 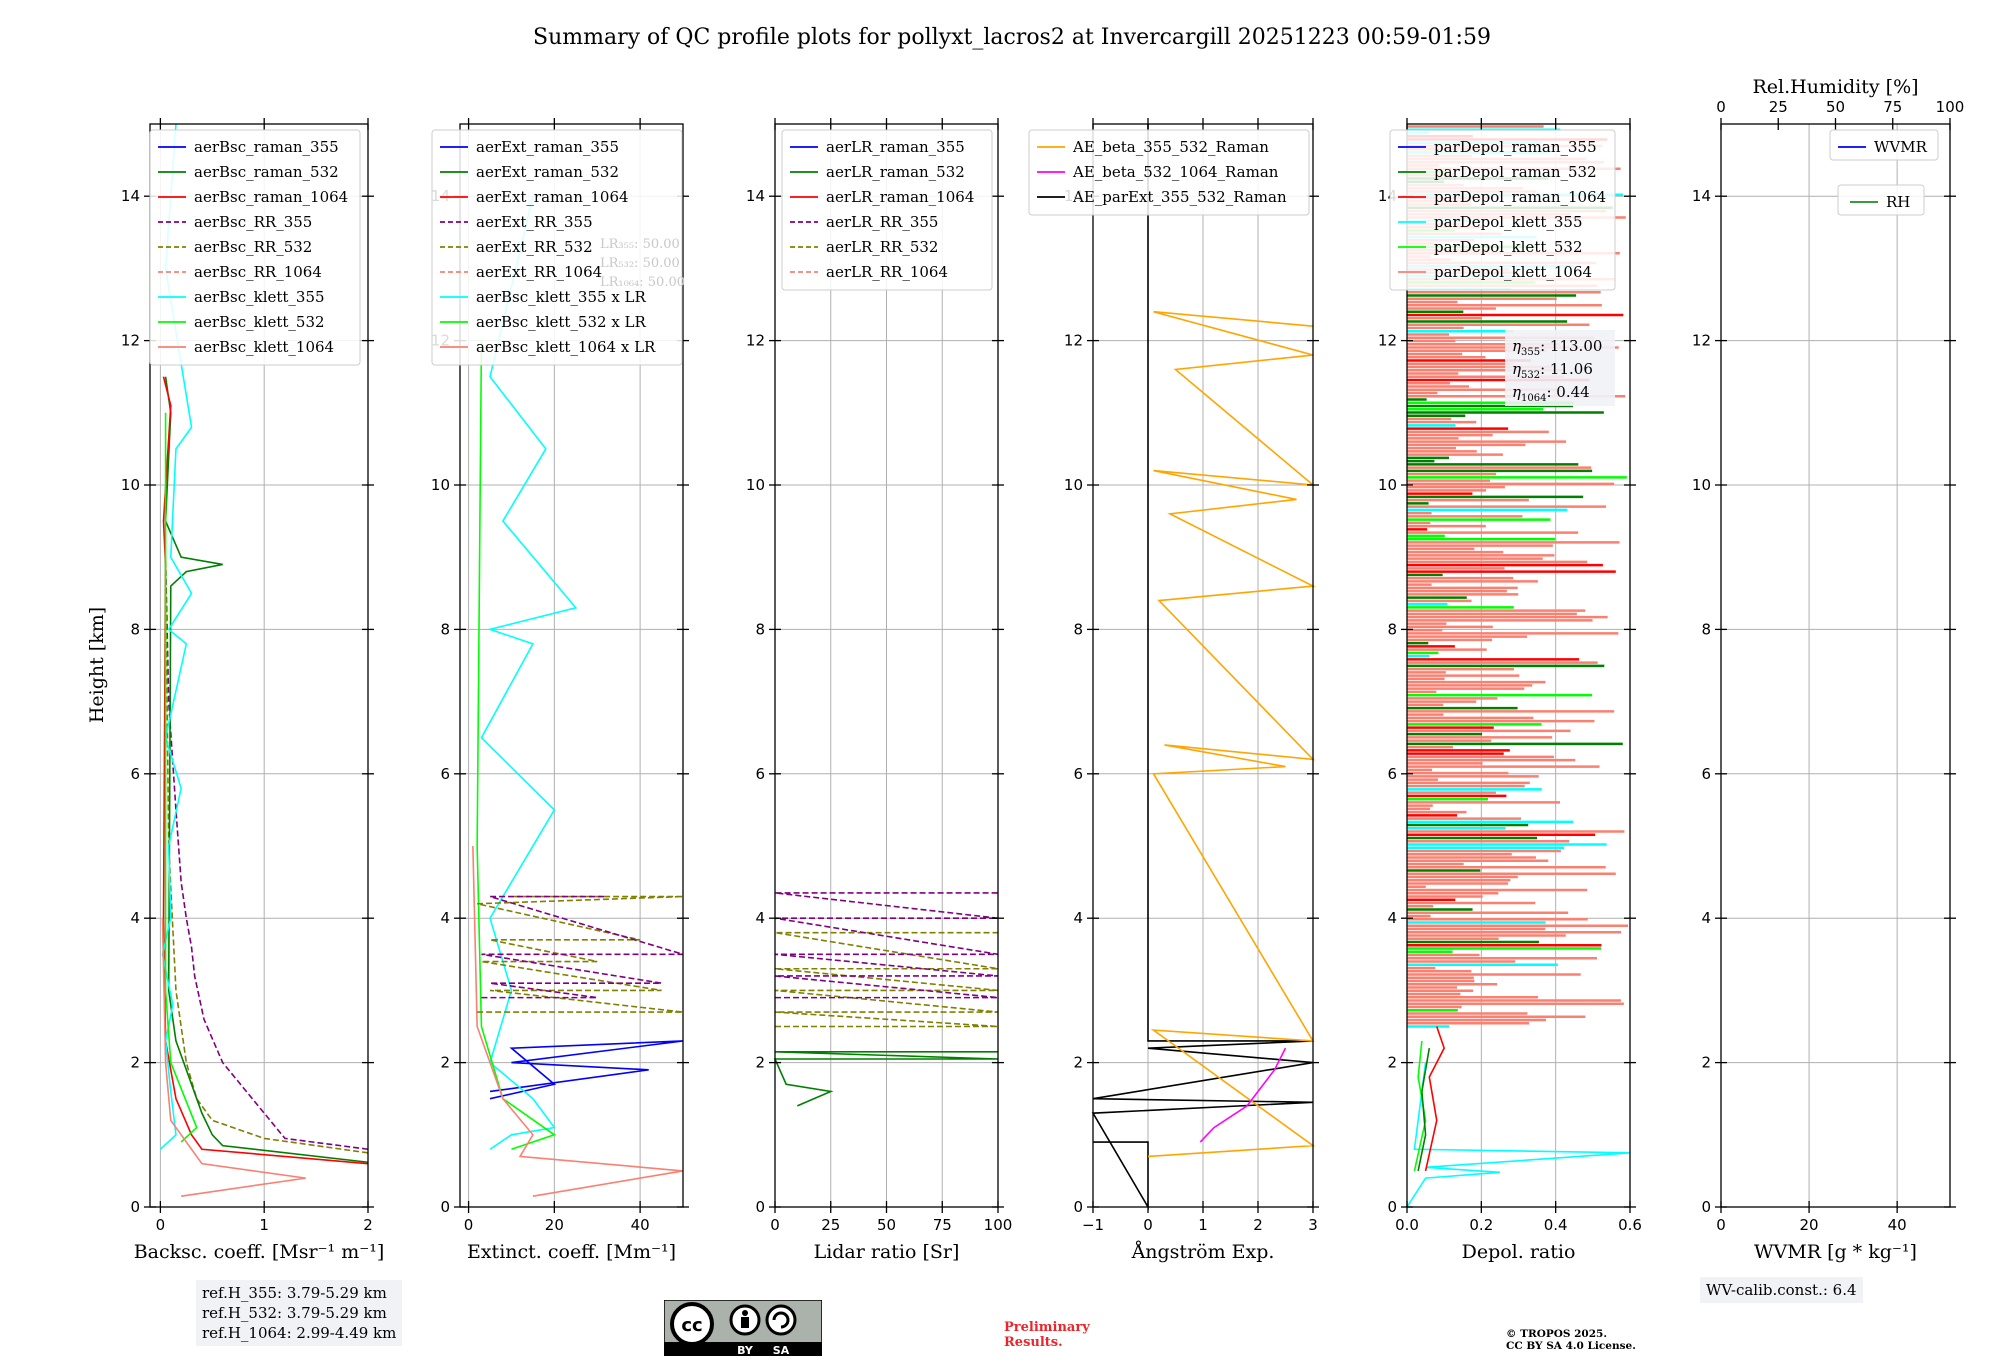 What do you see at coordinates (1313, 1225) in the screenshot?
I see `x-tick-label: 3` at bounding box center [1313, 1225].